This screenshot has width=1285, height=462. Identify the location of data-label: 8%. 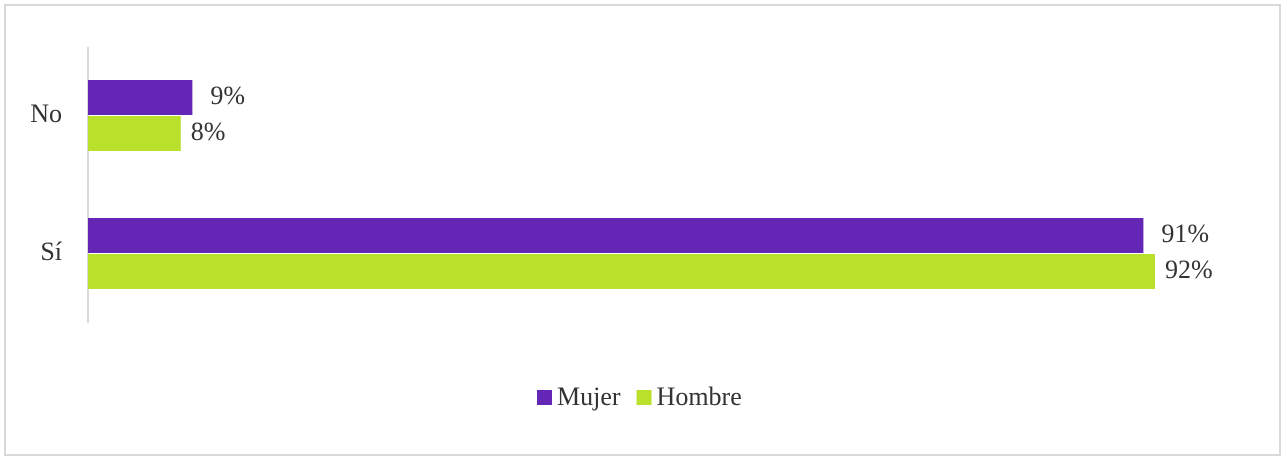
(208, 131).